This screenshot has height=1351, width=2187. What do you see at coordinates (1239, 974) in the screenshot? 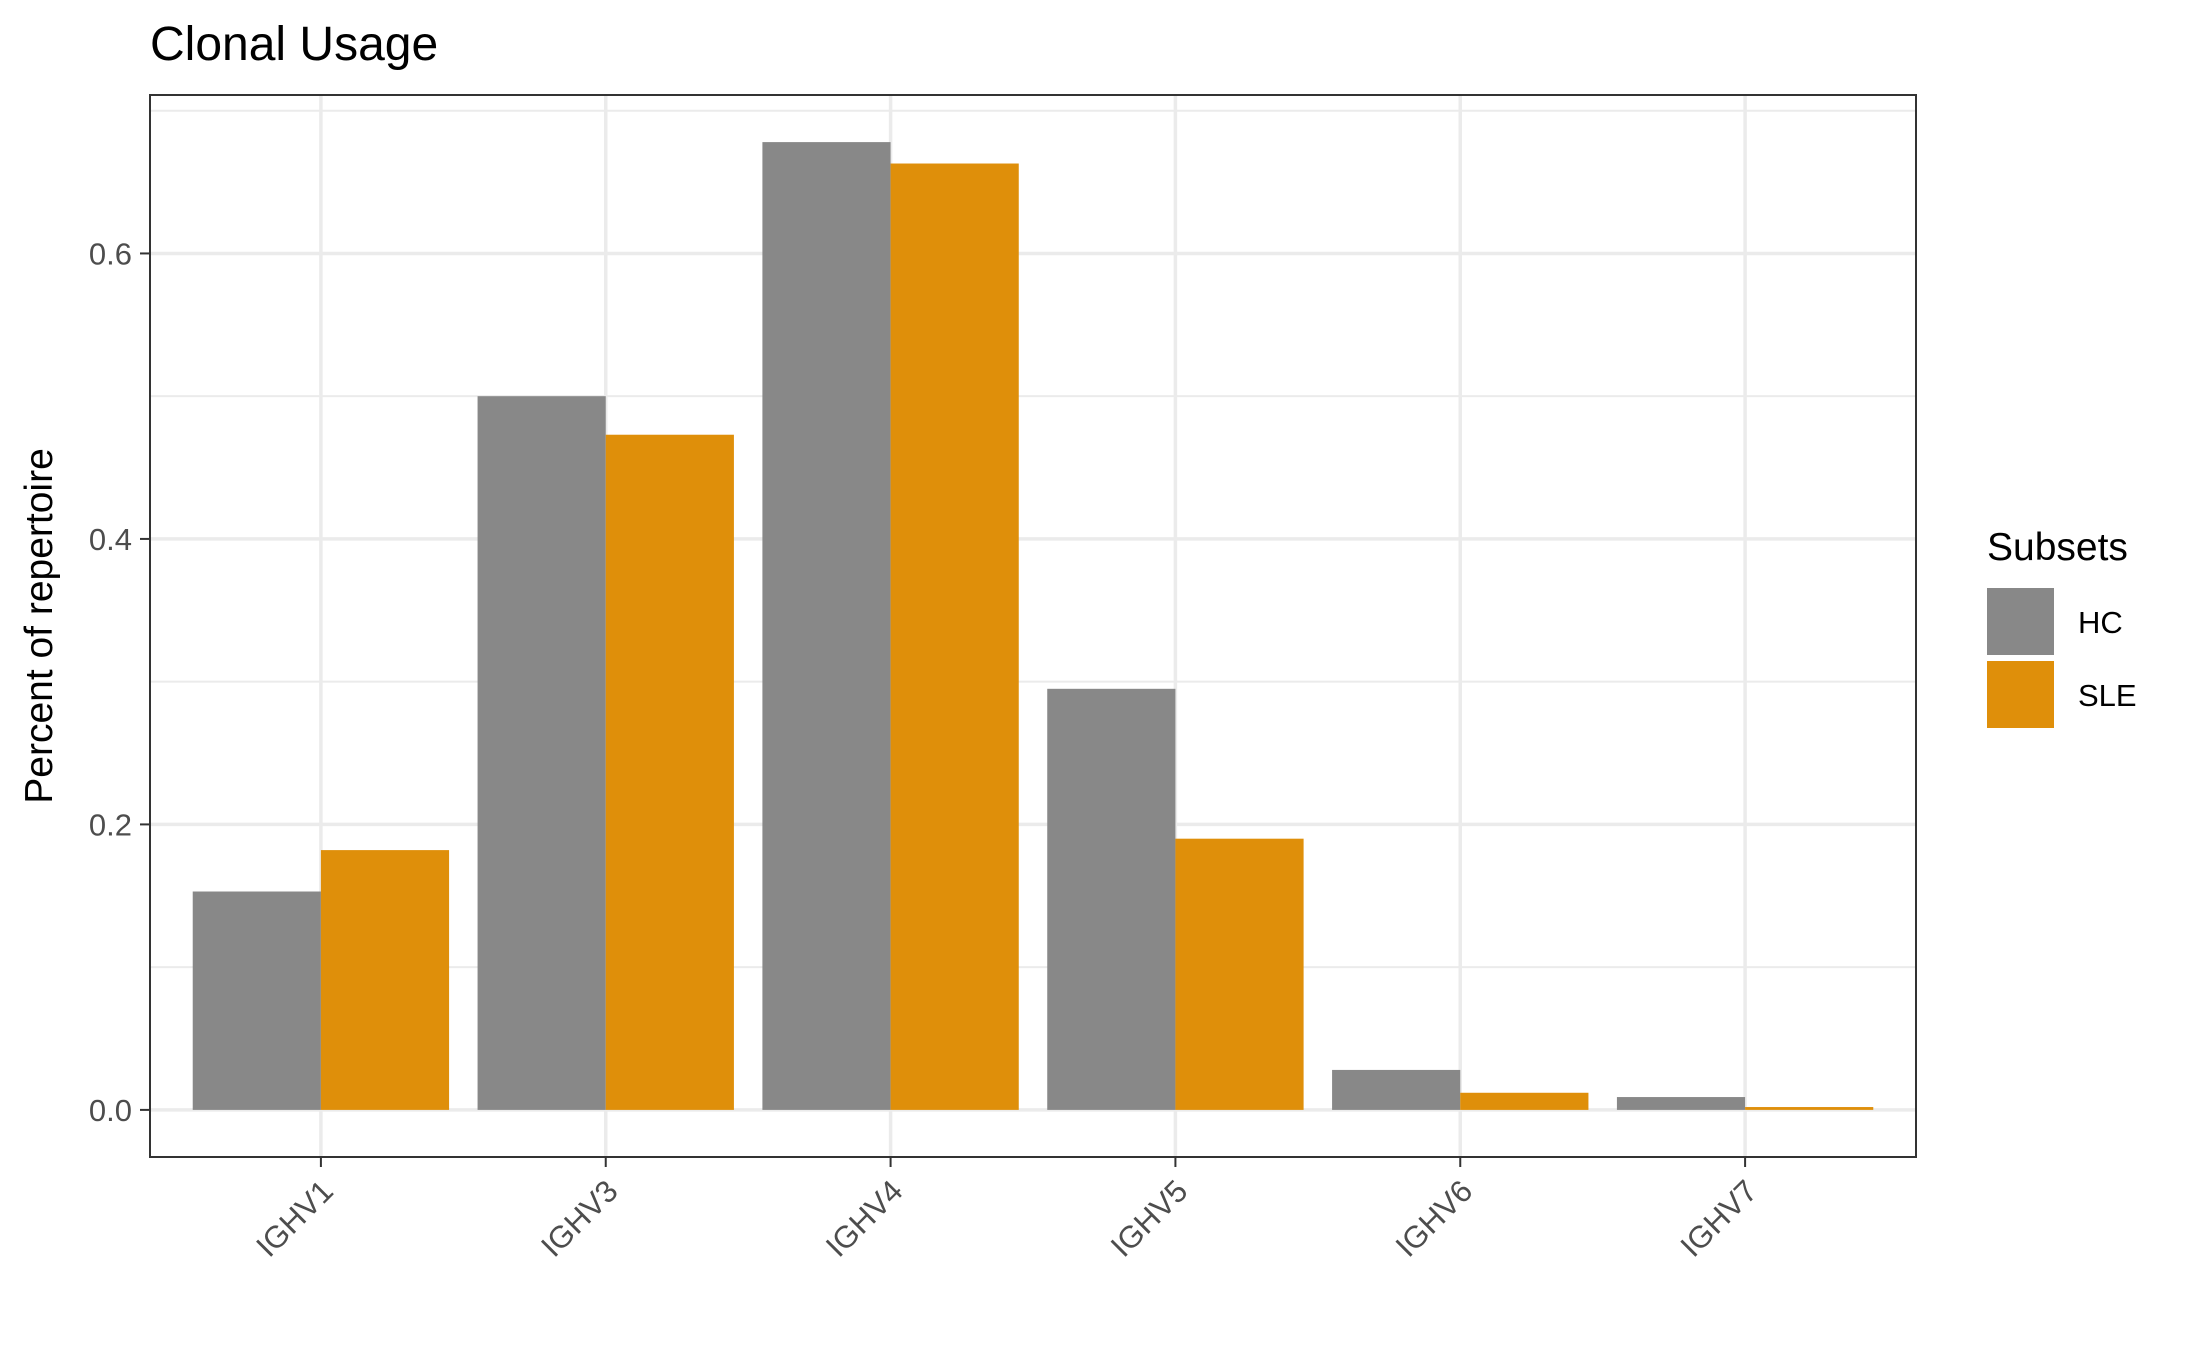
I see `bar-sle-ighv5` at bounding box center [1239, 974].